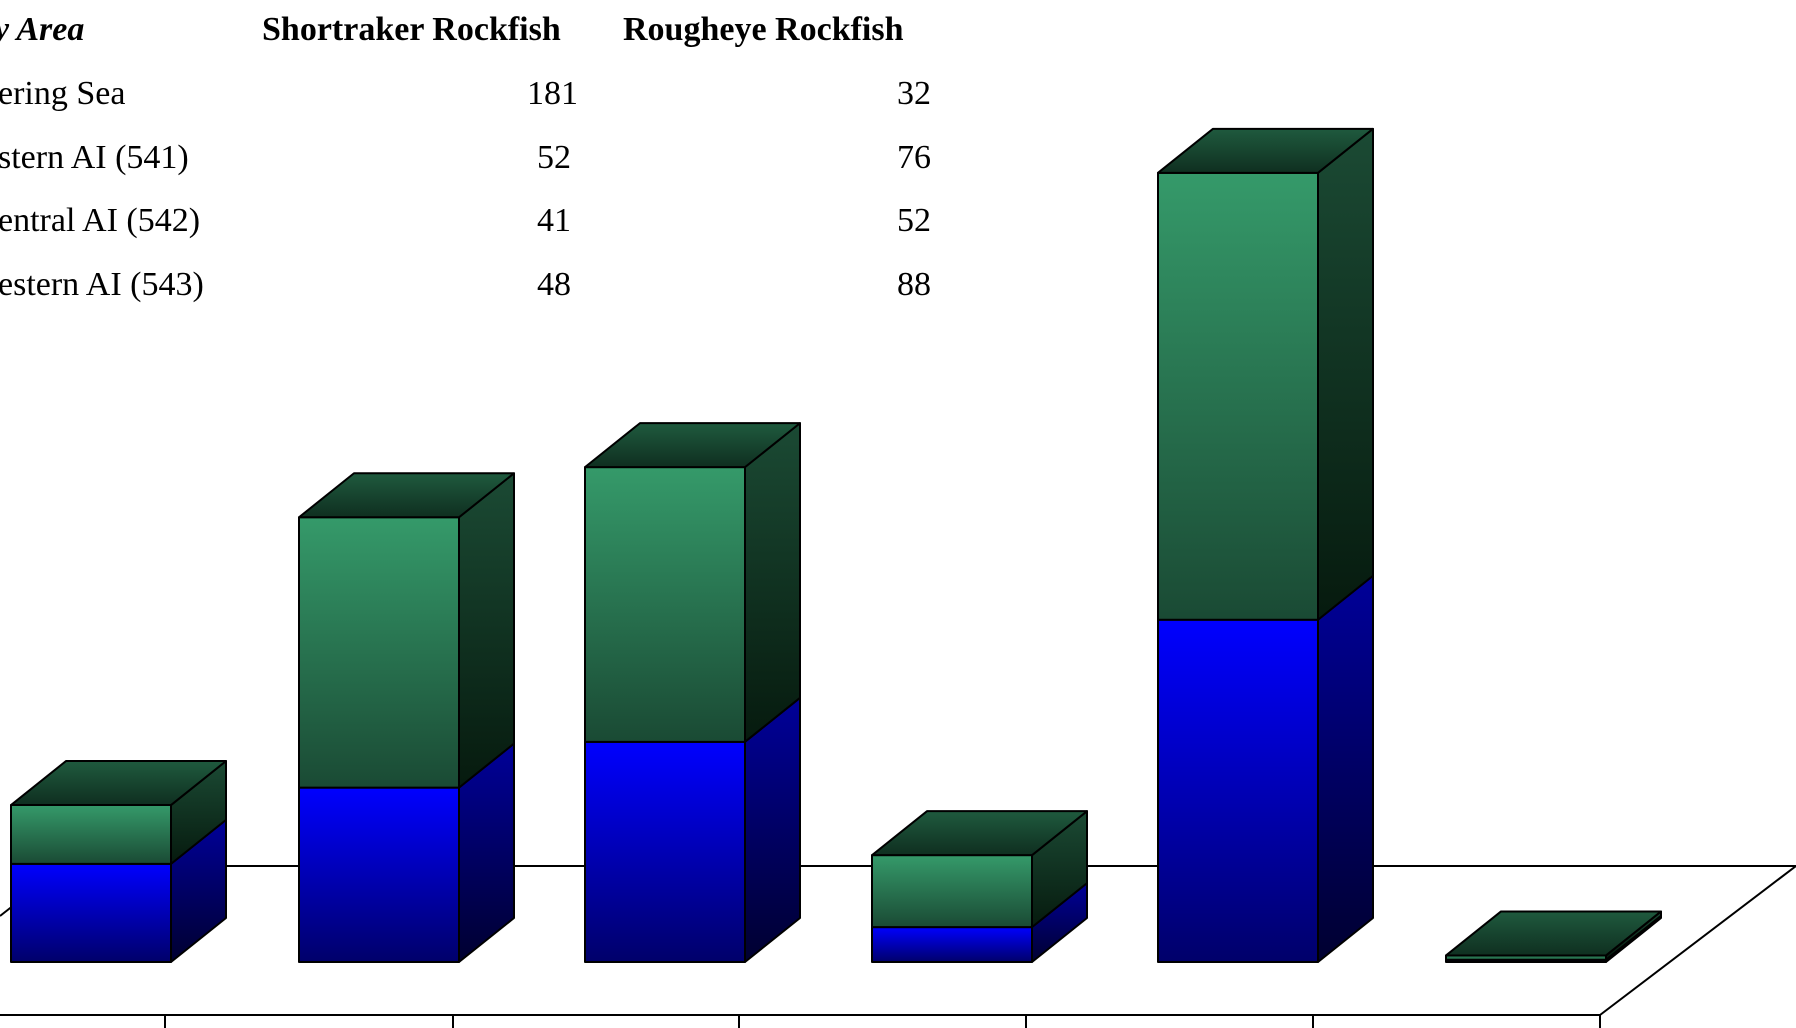 Image resolution: width=1796 pixels, height=1028 pixels. What do you see at coordinates (554, 220) in the screenshot?
I see `table-cell-shortraker: 41` at bounding box center [554, 220].